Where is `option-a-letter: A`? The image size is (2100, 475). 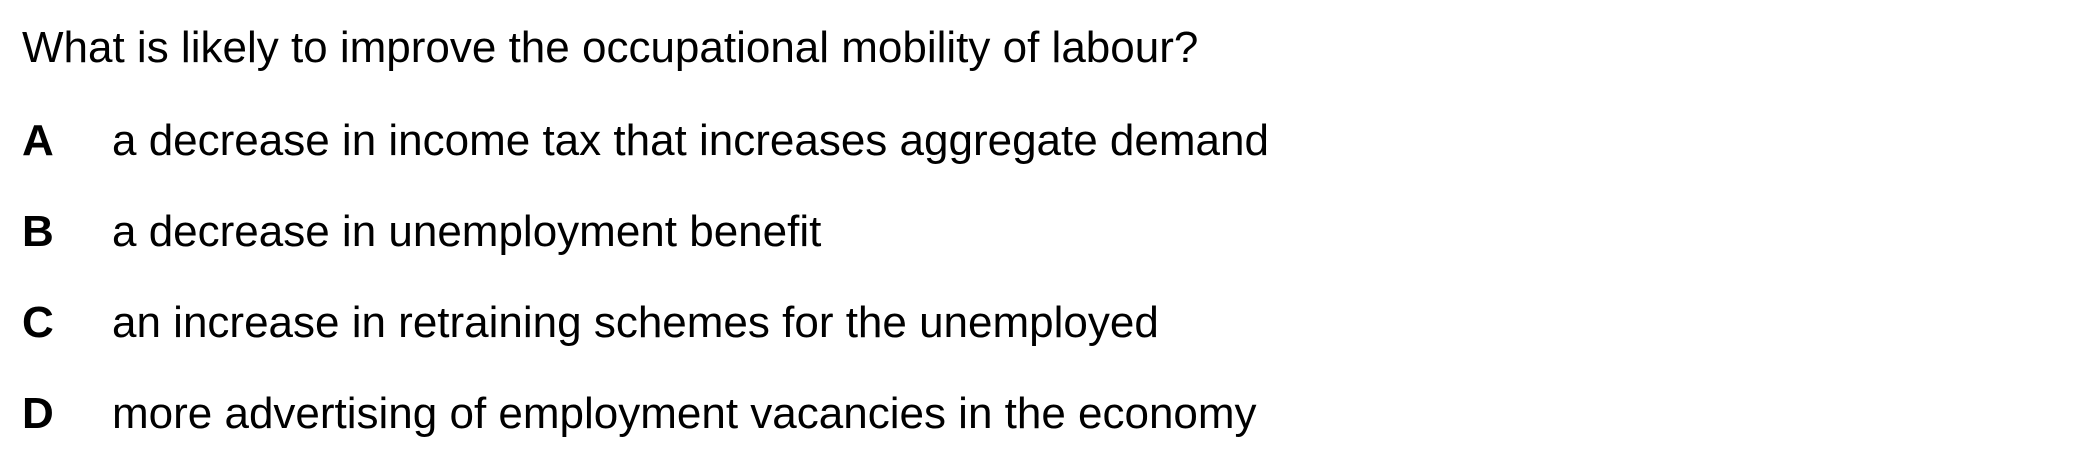 option-a-letter: A is located at coordinates (38, 140).